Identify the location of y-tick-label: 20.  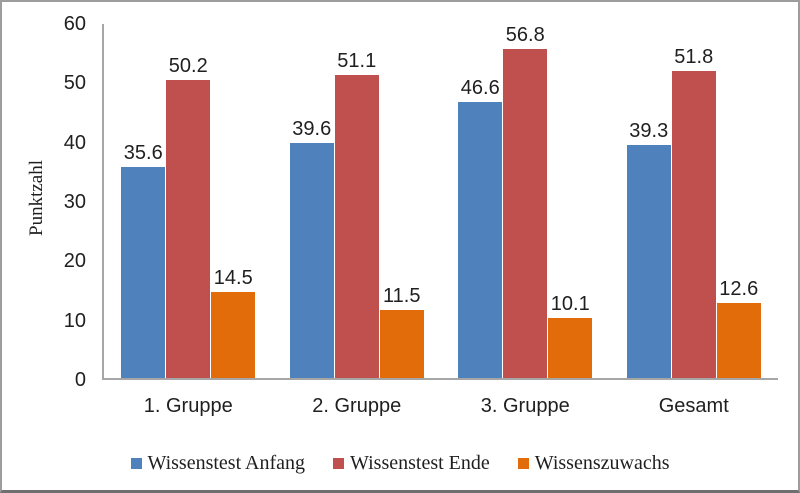
(74, 261).